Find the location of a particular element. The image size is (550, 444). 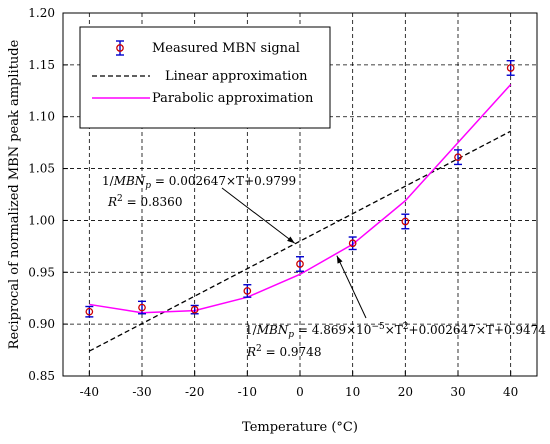

y-tick-label: 1.10 is located at coordinates (41, 117).